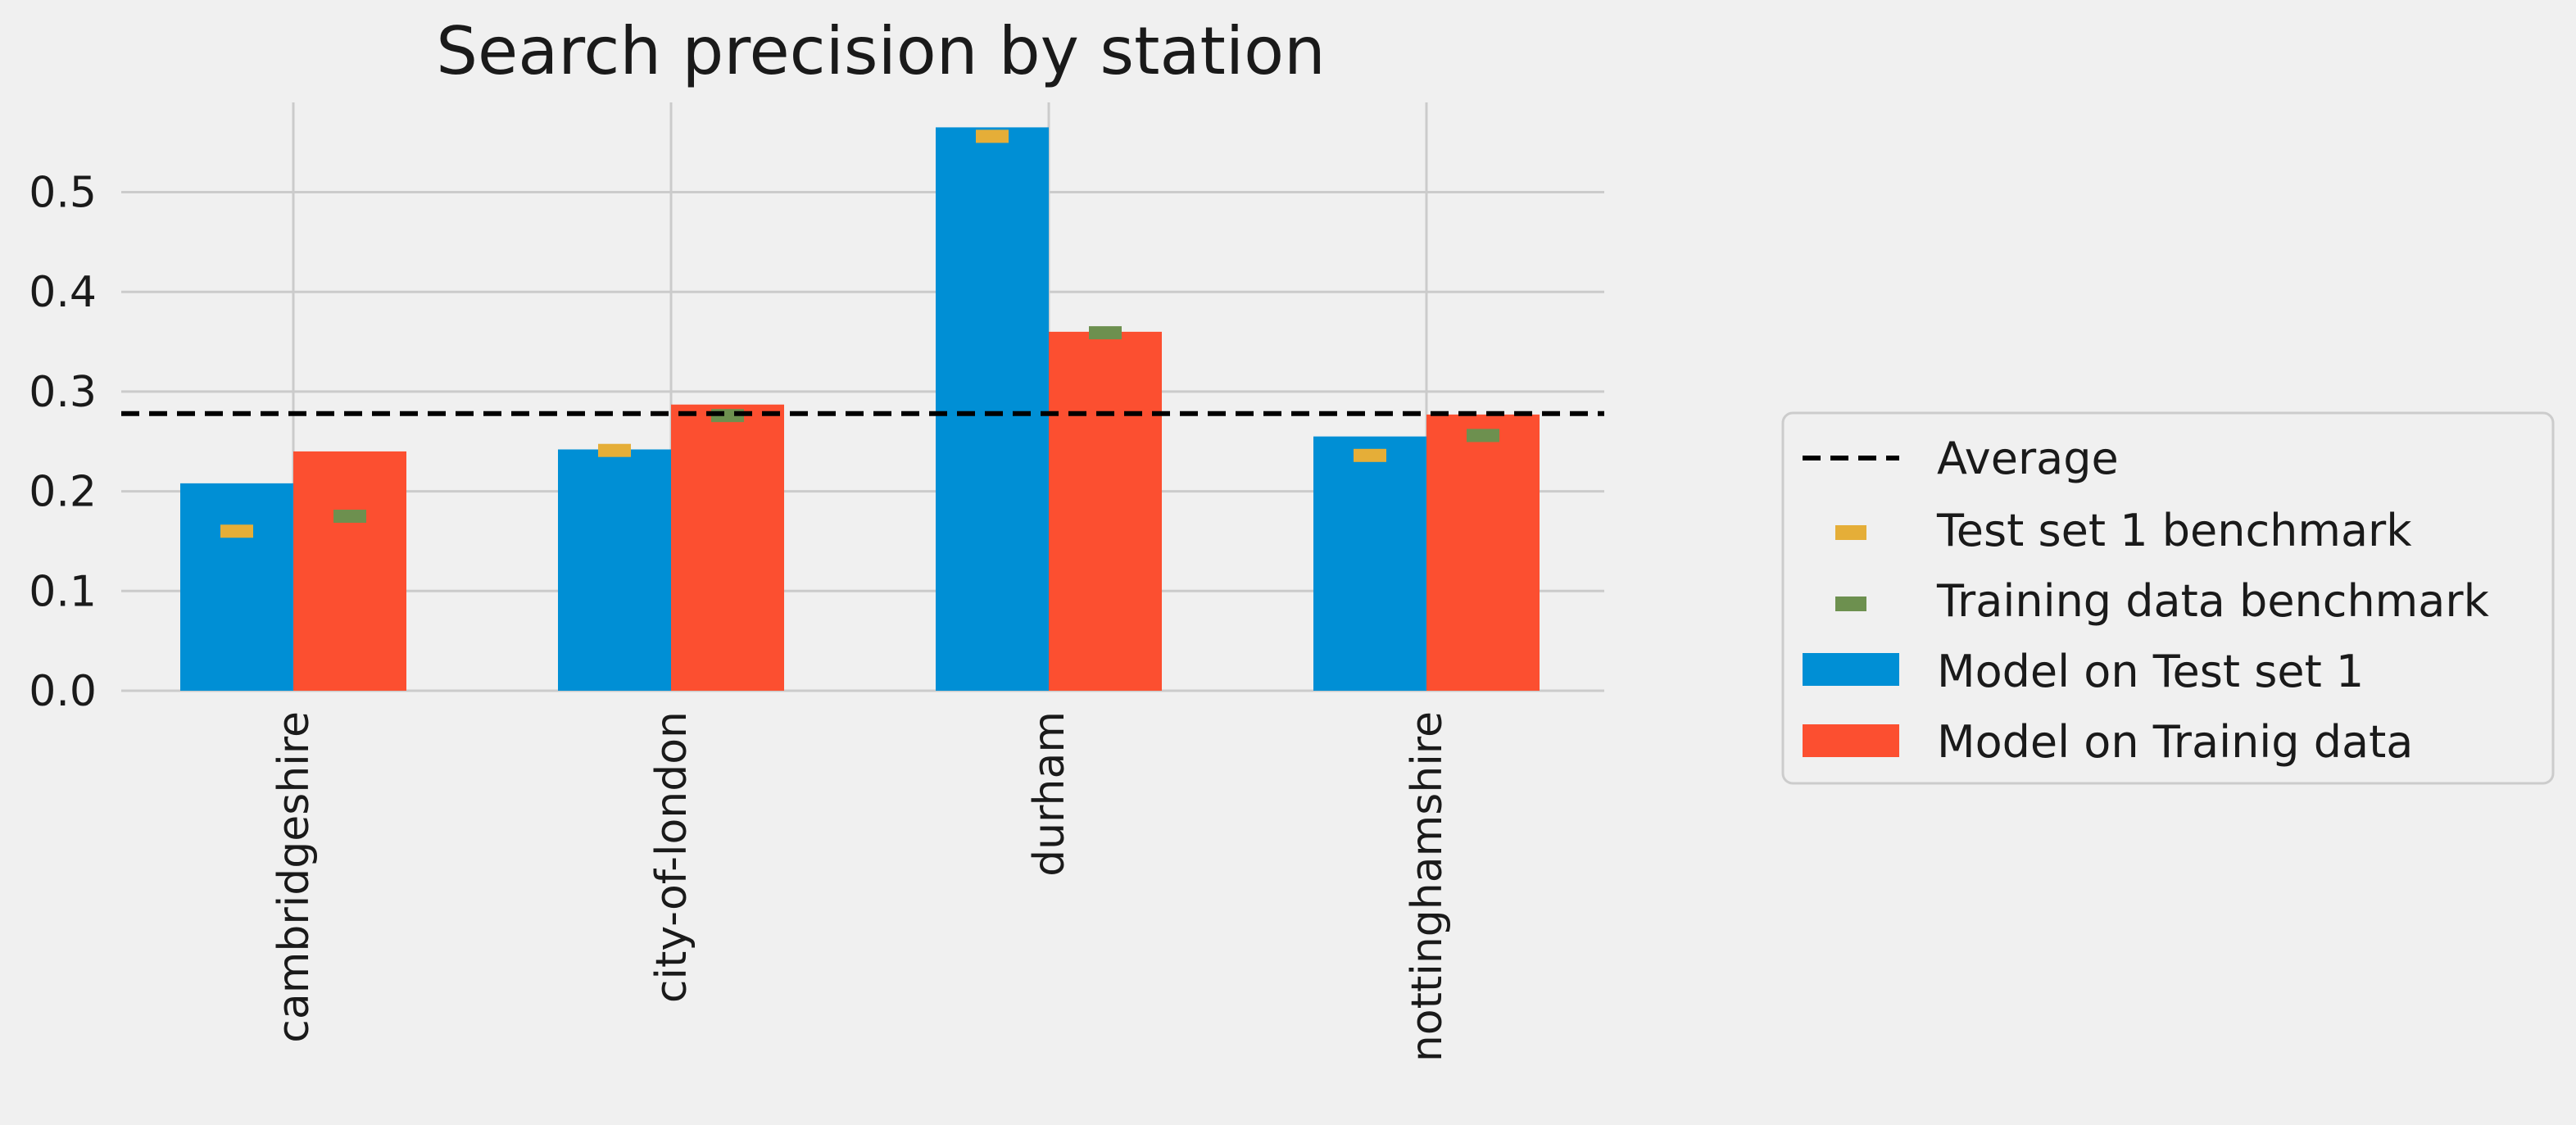 This screenshot has width=2576, height=1125. What do you see at coordinates (2028, 458) in the screenshot?
I see `legend-average-label: Average` at bounding box center [2028, 458].